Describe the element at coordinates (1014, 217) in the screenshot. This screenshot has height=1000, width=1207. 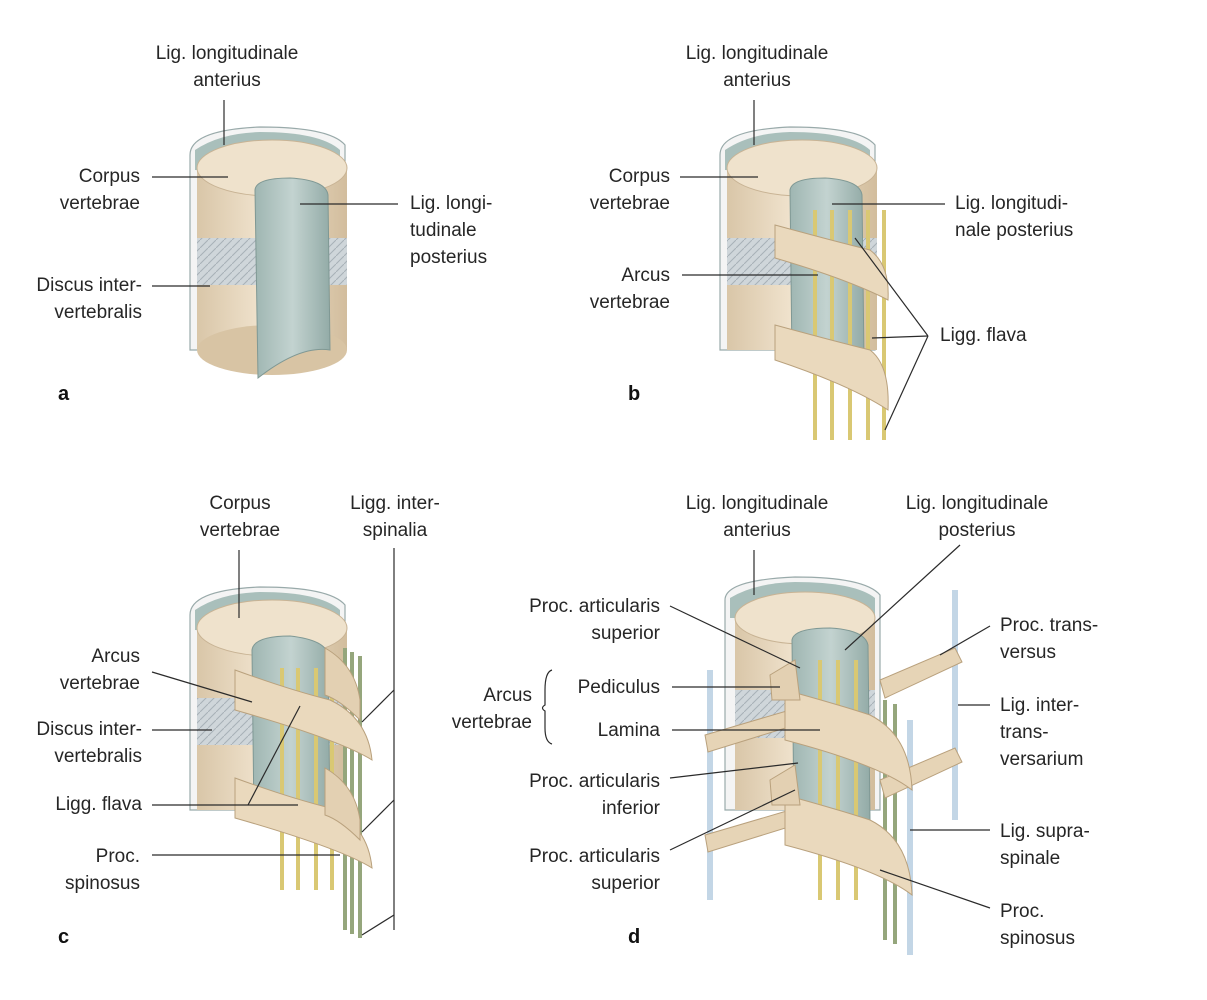
I see `label-b-lig-long-post: Lig. longitudi- nale posterius` at that location.